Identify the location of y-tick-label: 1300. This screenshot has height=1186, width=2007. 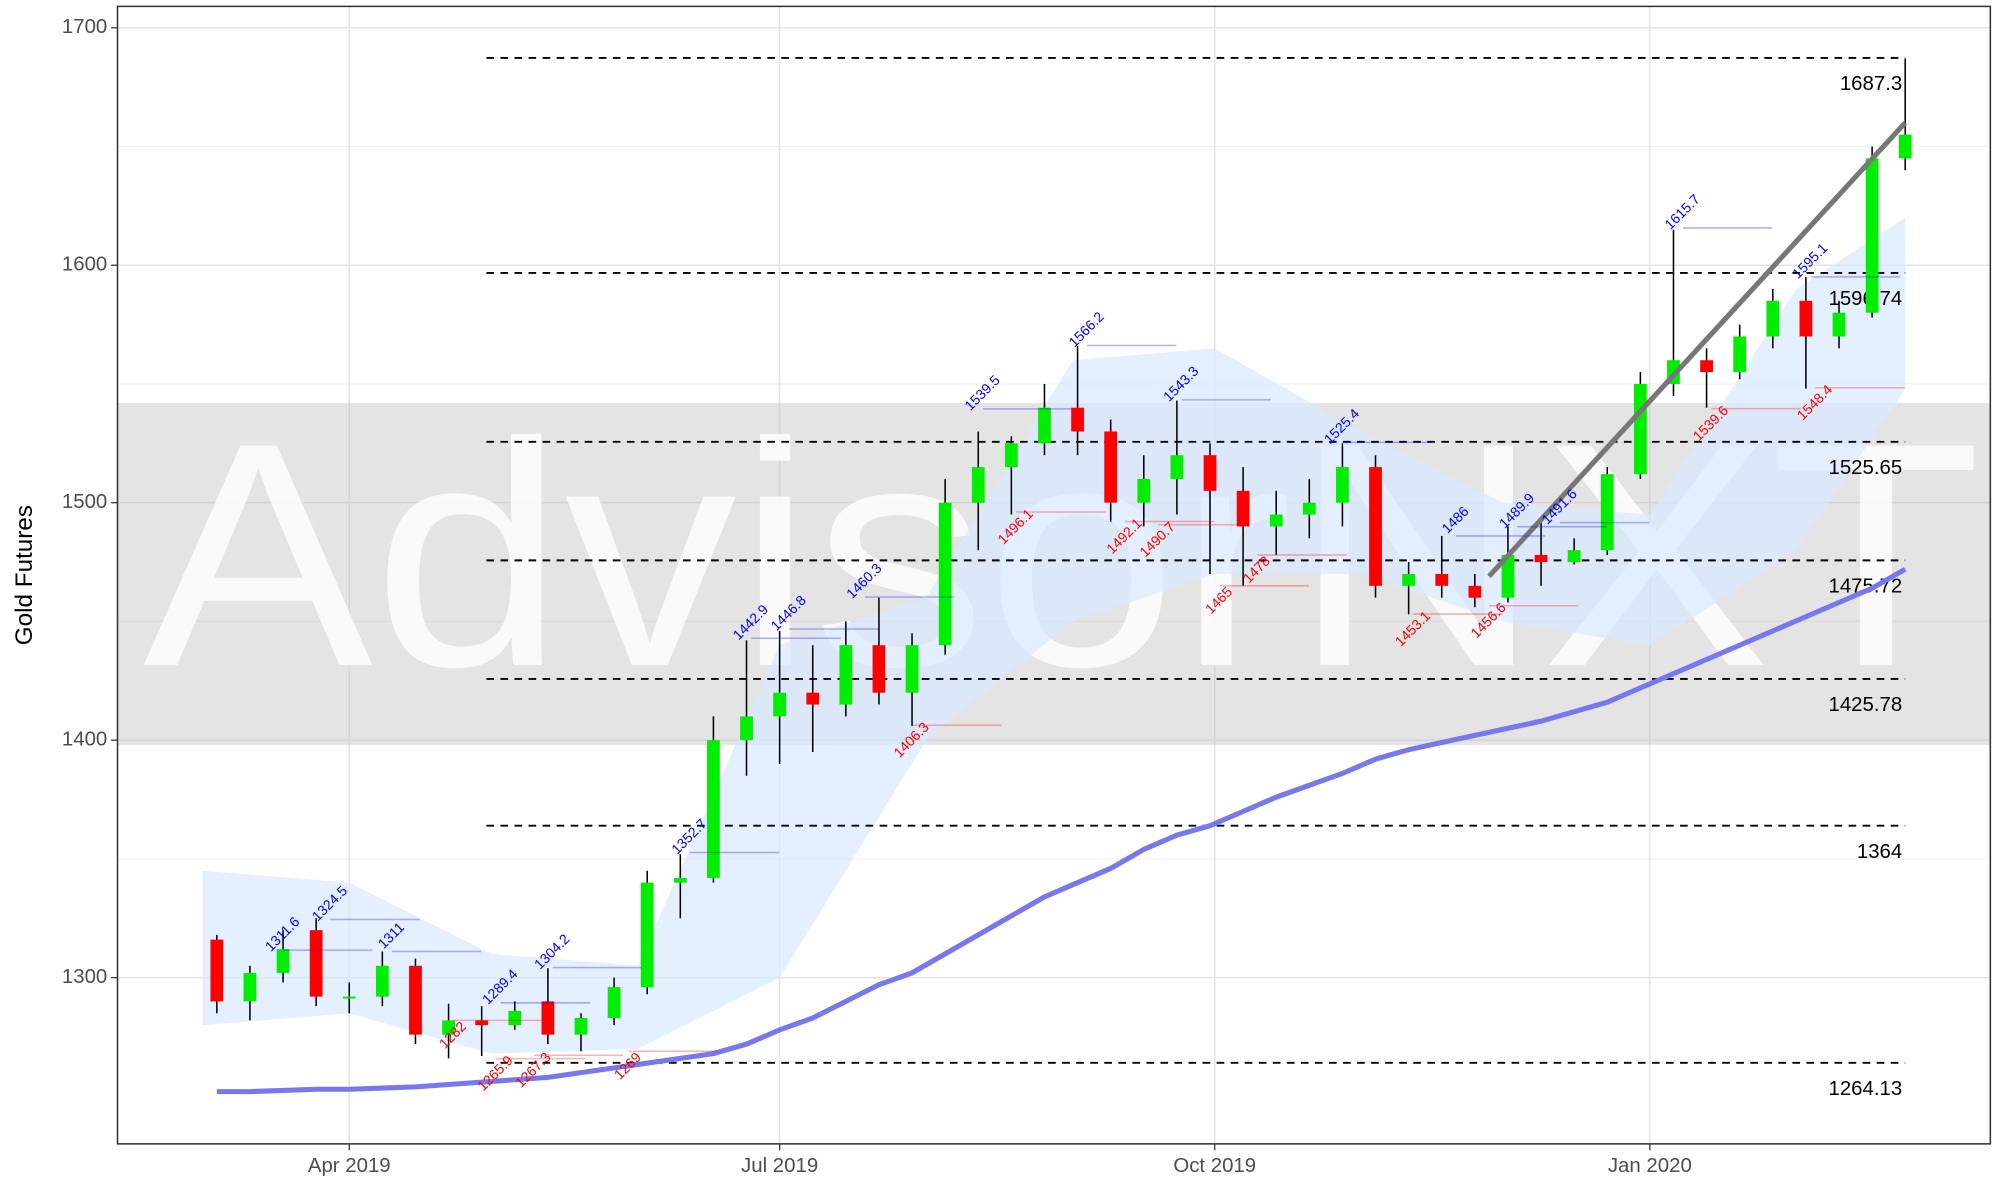
(84, 977).